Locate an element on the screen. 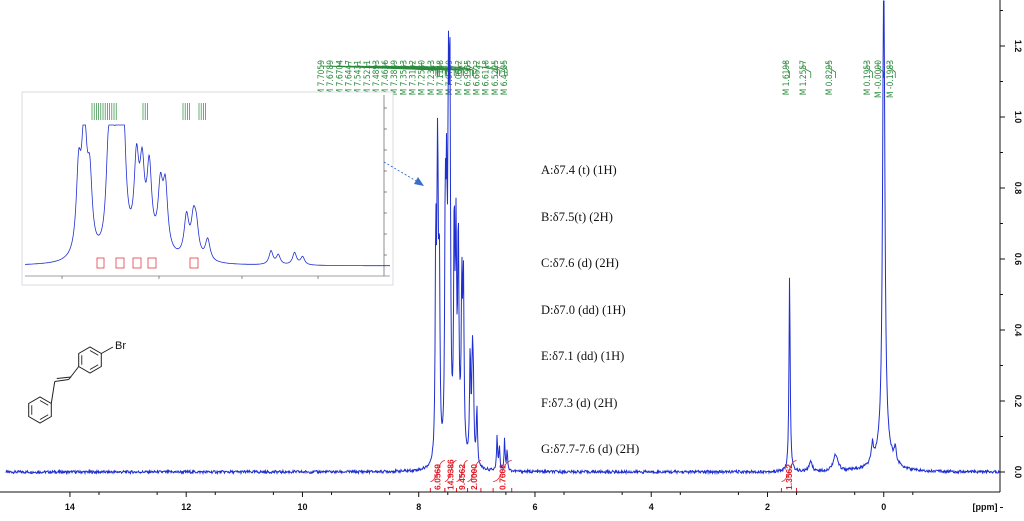 The width and height of the screenshot is (1024, 521). zoom-arrow-line is located at coordinates (401, 172).